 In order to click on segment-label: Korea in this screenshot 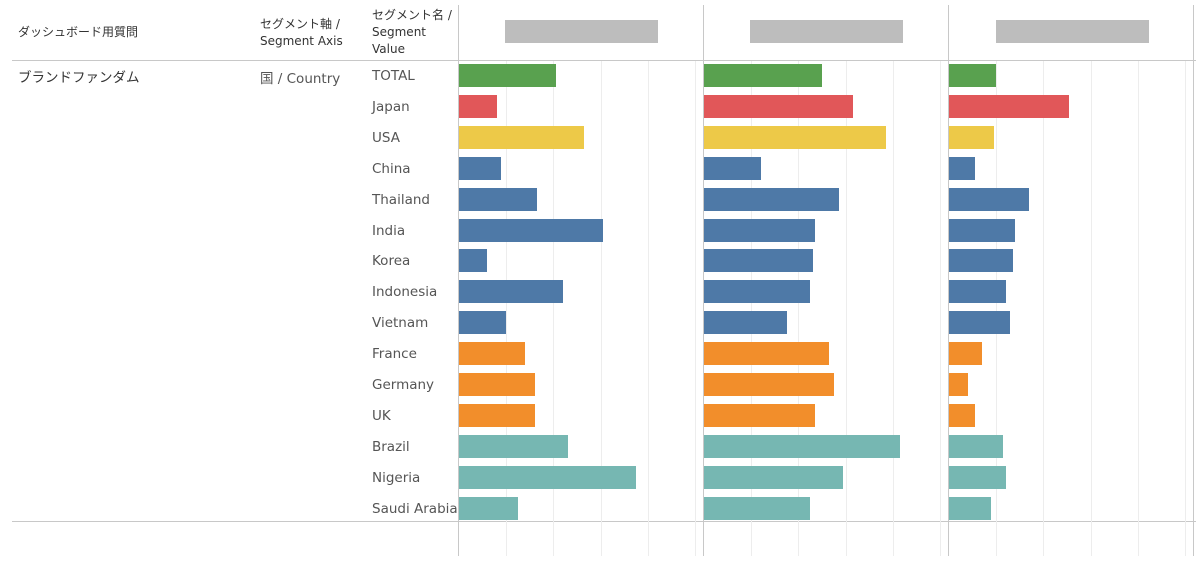, I will do `click(391, 261)`.